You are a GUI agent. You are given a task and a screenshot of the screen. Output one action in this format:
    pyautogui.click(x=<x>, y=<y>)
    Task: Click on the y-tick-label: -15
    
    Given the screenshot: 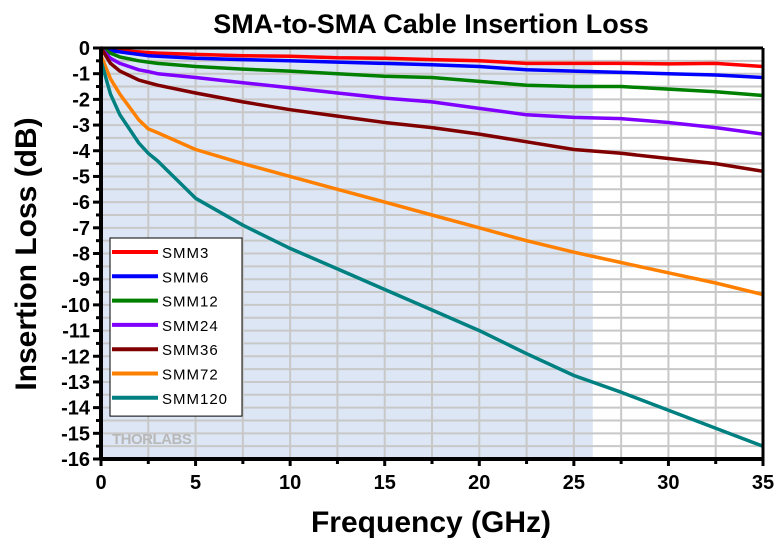 What is the action you would take?
    pyautogui.click(x=75, y=434)
    